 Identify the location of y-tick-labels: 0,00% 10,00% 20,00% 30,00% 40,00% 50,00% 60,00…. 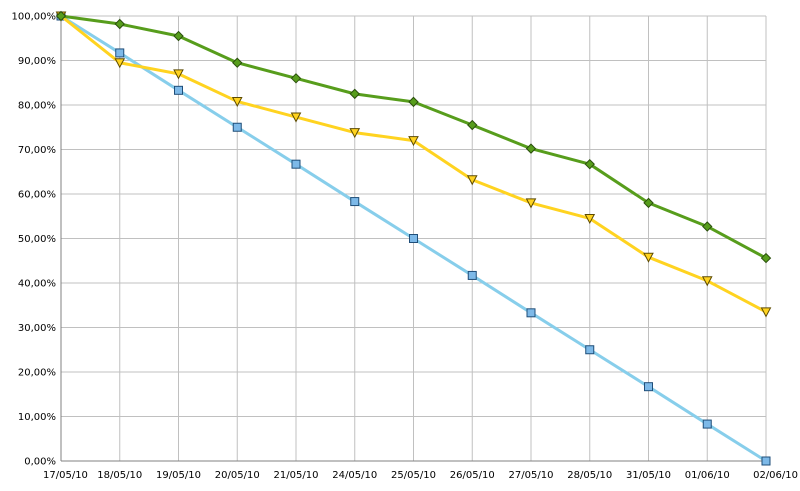
(34, 240).